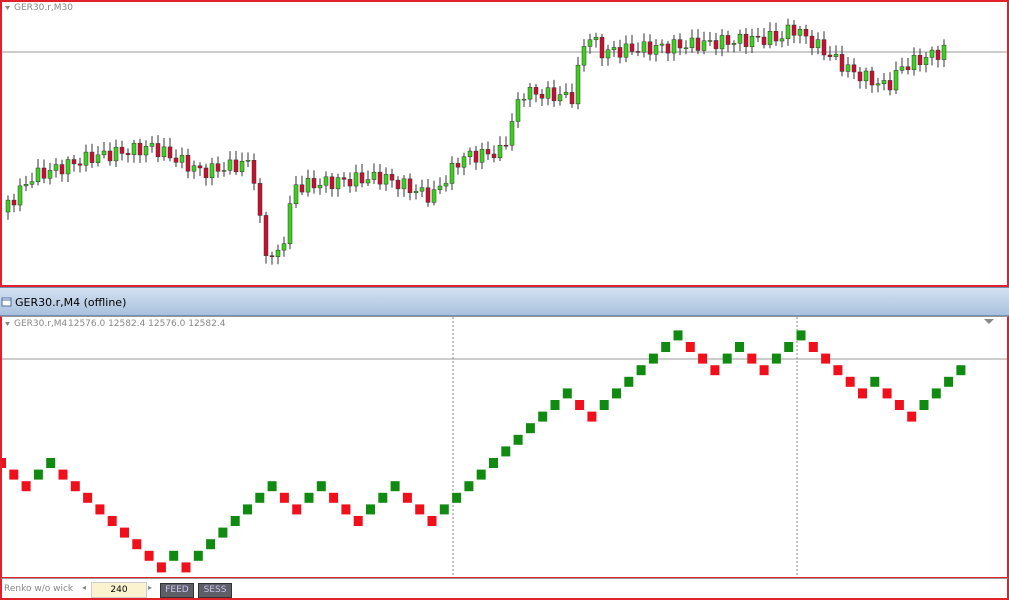 The image size is (1009, 600). I want to click on feed-button: FEED, so click(177, 590).